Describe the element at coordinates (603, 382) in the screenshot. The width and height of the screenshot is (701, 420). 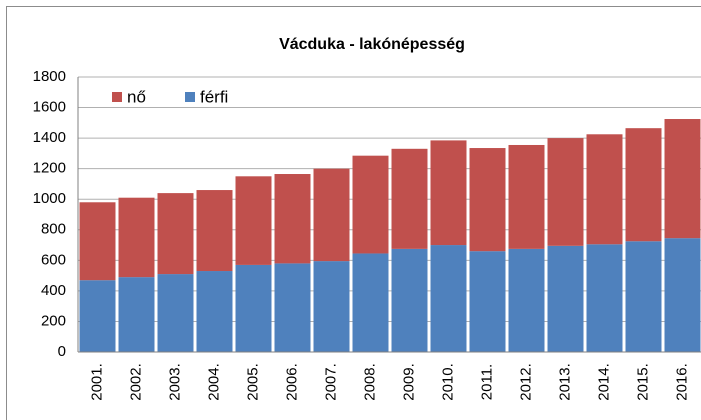
I see `x-tick-label: 2014.` at that location.